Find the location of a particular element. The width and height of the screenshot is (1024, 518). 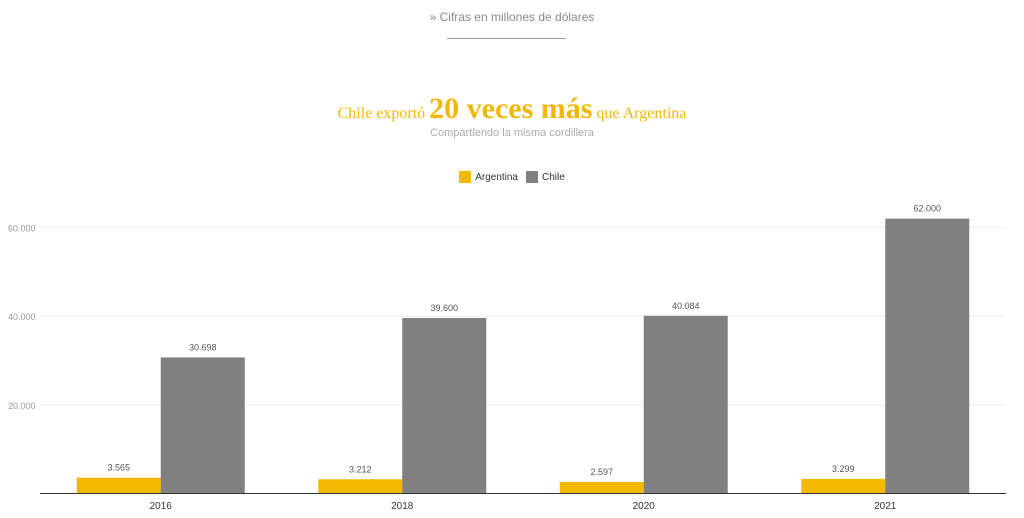

legend-swatch-chile is located at coordinates (532, 177).